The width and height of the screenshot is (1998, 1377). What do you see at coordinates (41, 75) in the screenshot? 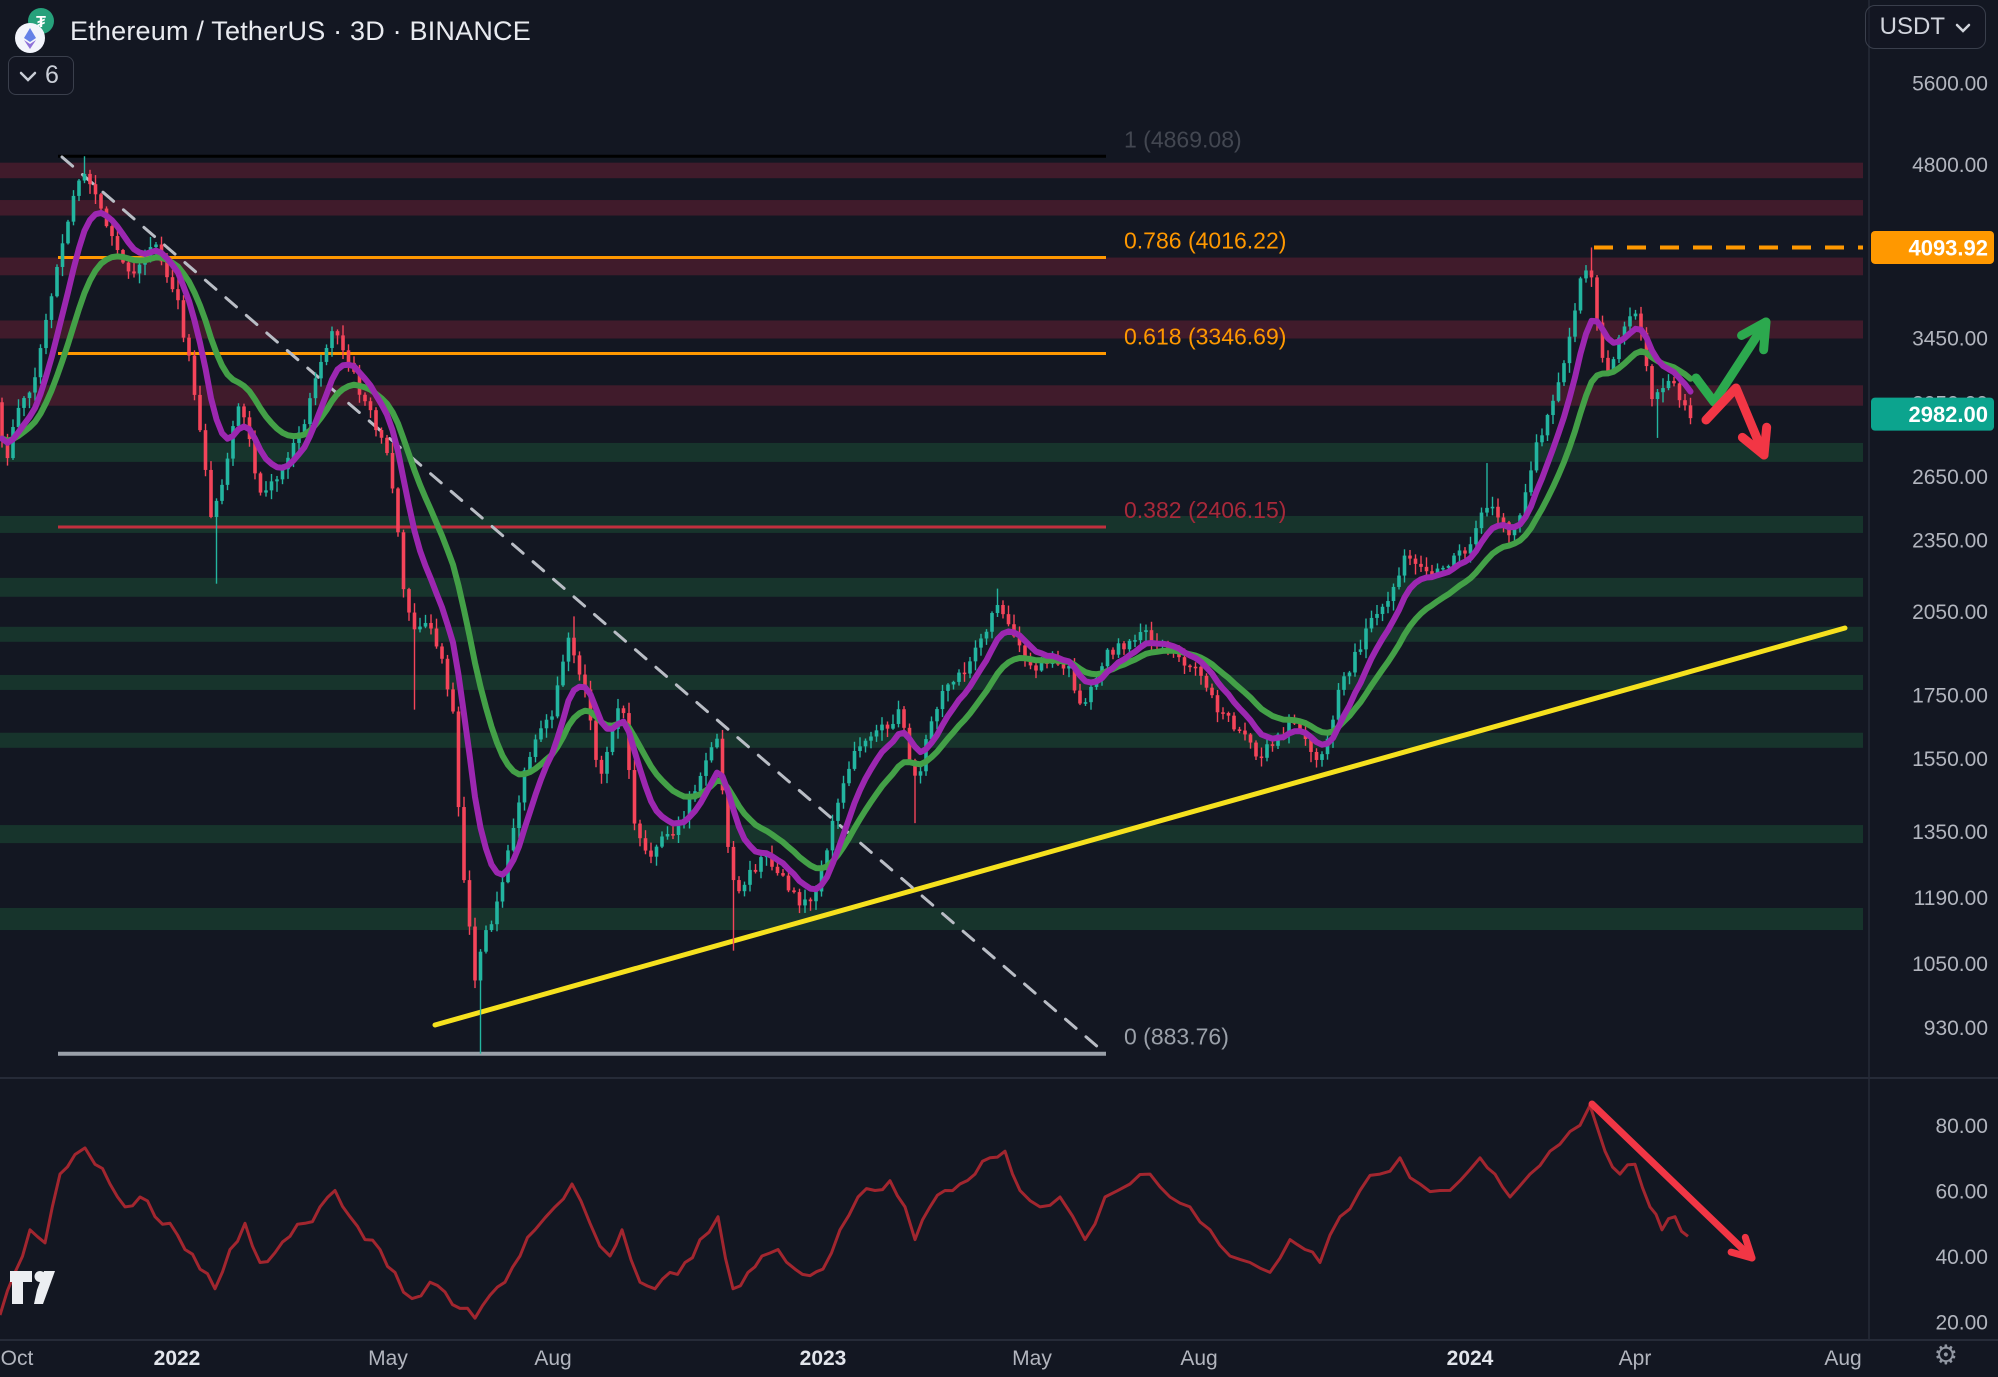
I see `indicators-collapse-button: 6` at bounding box center [41, 75].